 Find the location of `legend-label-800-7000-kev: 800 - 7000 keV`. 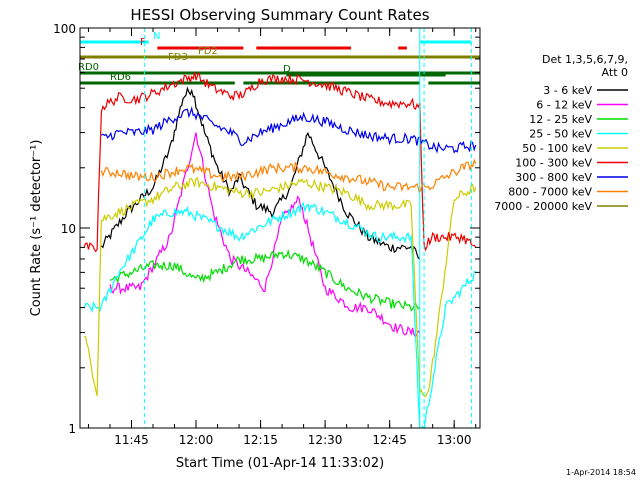

legend-label-800-7000-kev: 800 - 7000 keV is located at coordinates (550, 192).